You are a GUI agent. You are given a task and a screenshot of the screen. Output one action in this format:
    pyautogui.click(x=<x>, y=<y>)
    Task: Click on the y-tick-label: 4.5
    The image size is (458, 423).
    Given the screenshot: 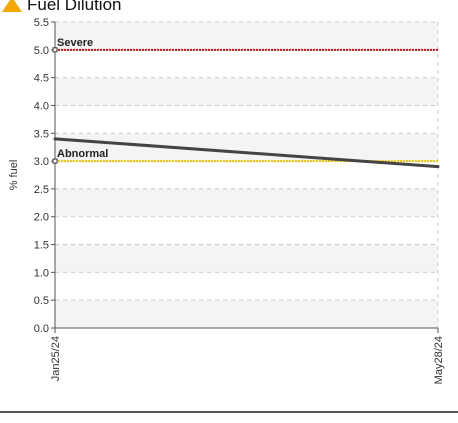 What is the action you would take?
    pyautogui.click(x=41, y=79)
    